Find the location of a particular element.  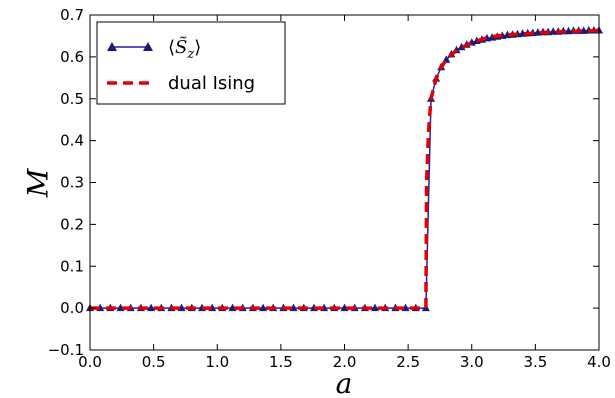

legend-label-sz-close: ⟩ is located at coordinates (197, 47).